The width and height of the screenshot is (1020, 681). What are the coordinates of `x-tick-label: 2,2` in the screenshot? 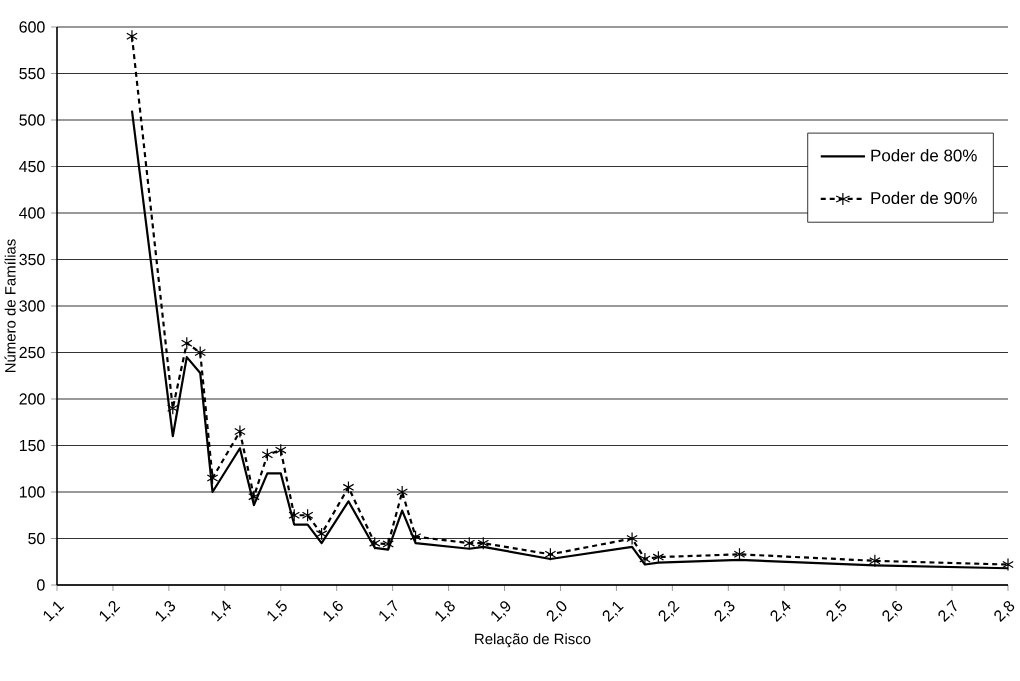 It's located at (669, 611).